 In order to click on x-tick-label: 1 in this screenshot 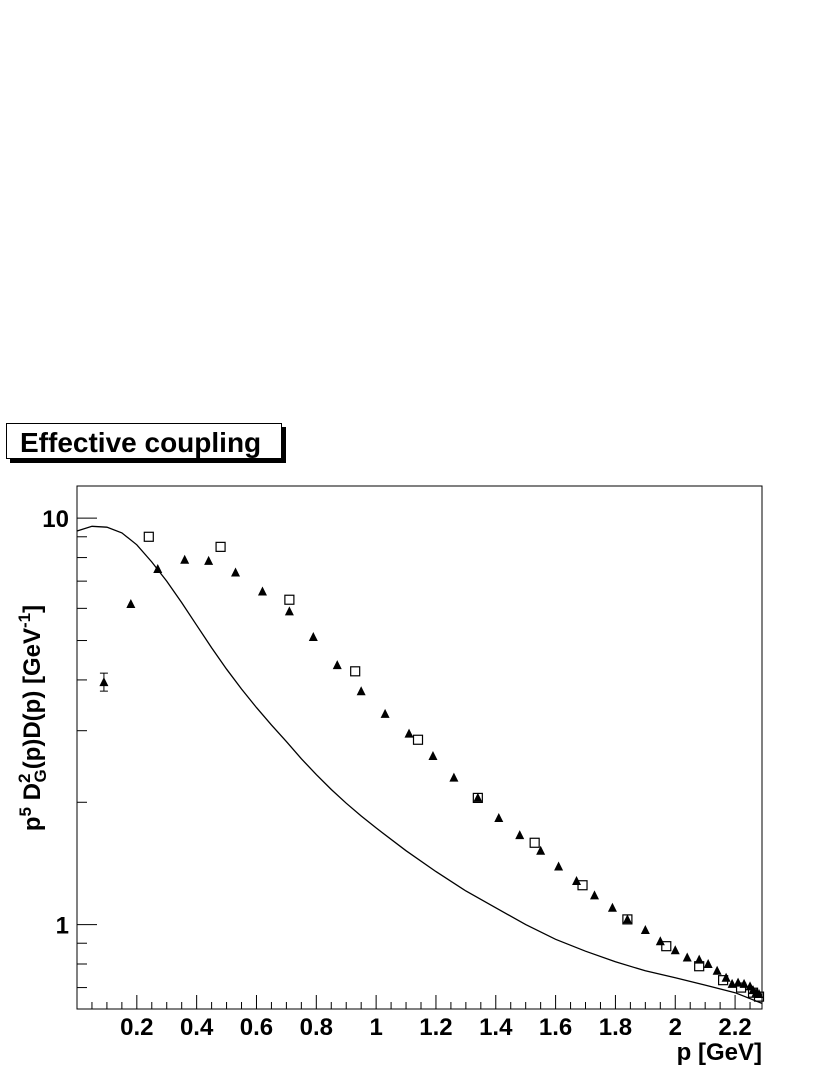, I will do `click(375, 1027)`.